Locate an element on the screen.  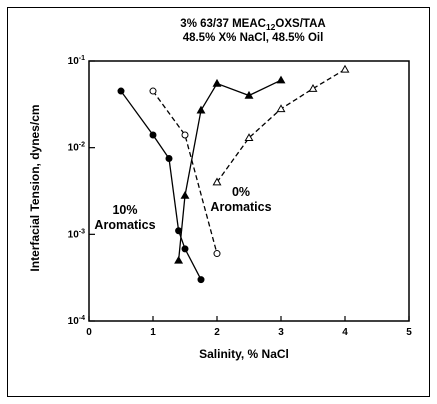
x-tick-label: 3 is located at coordinates (281, 332).